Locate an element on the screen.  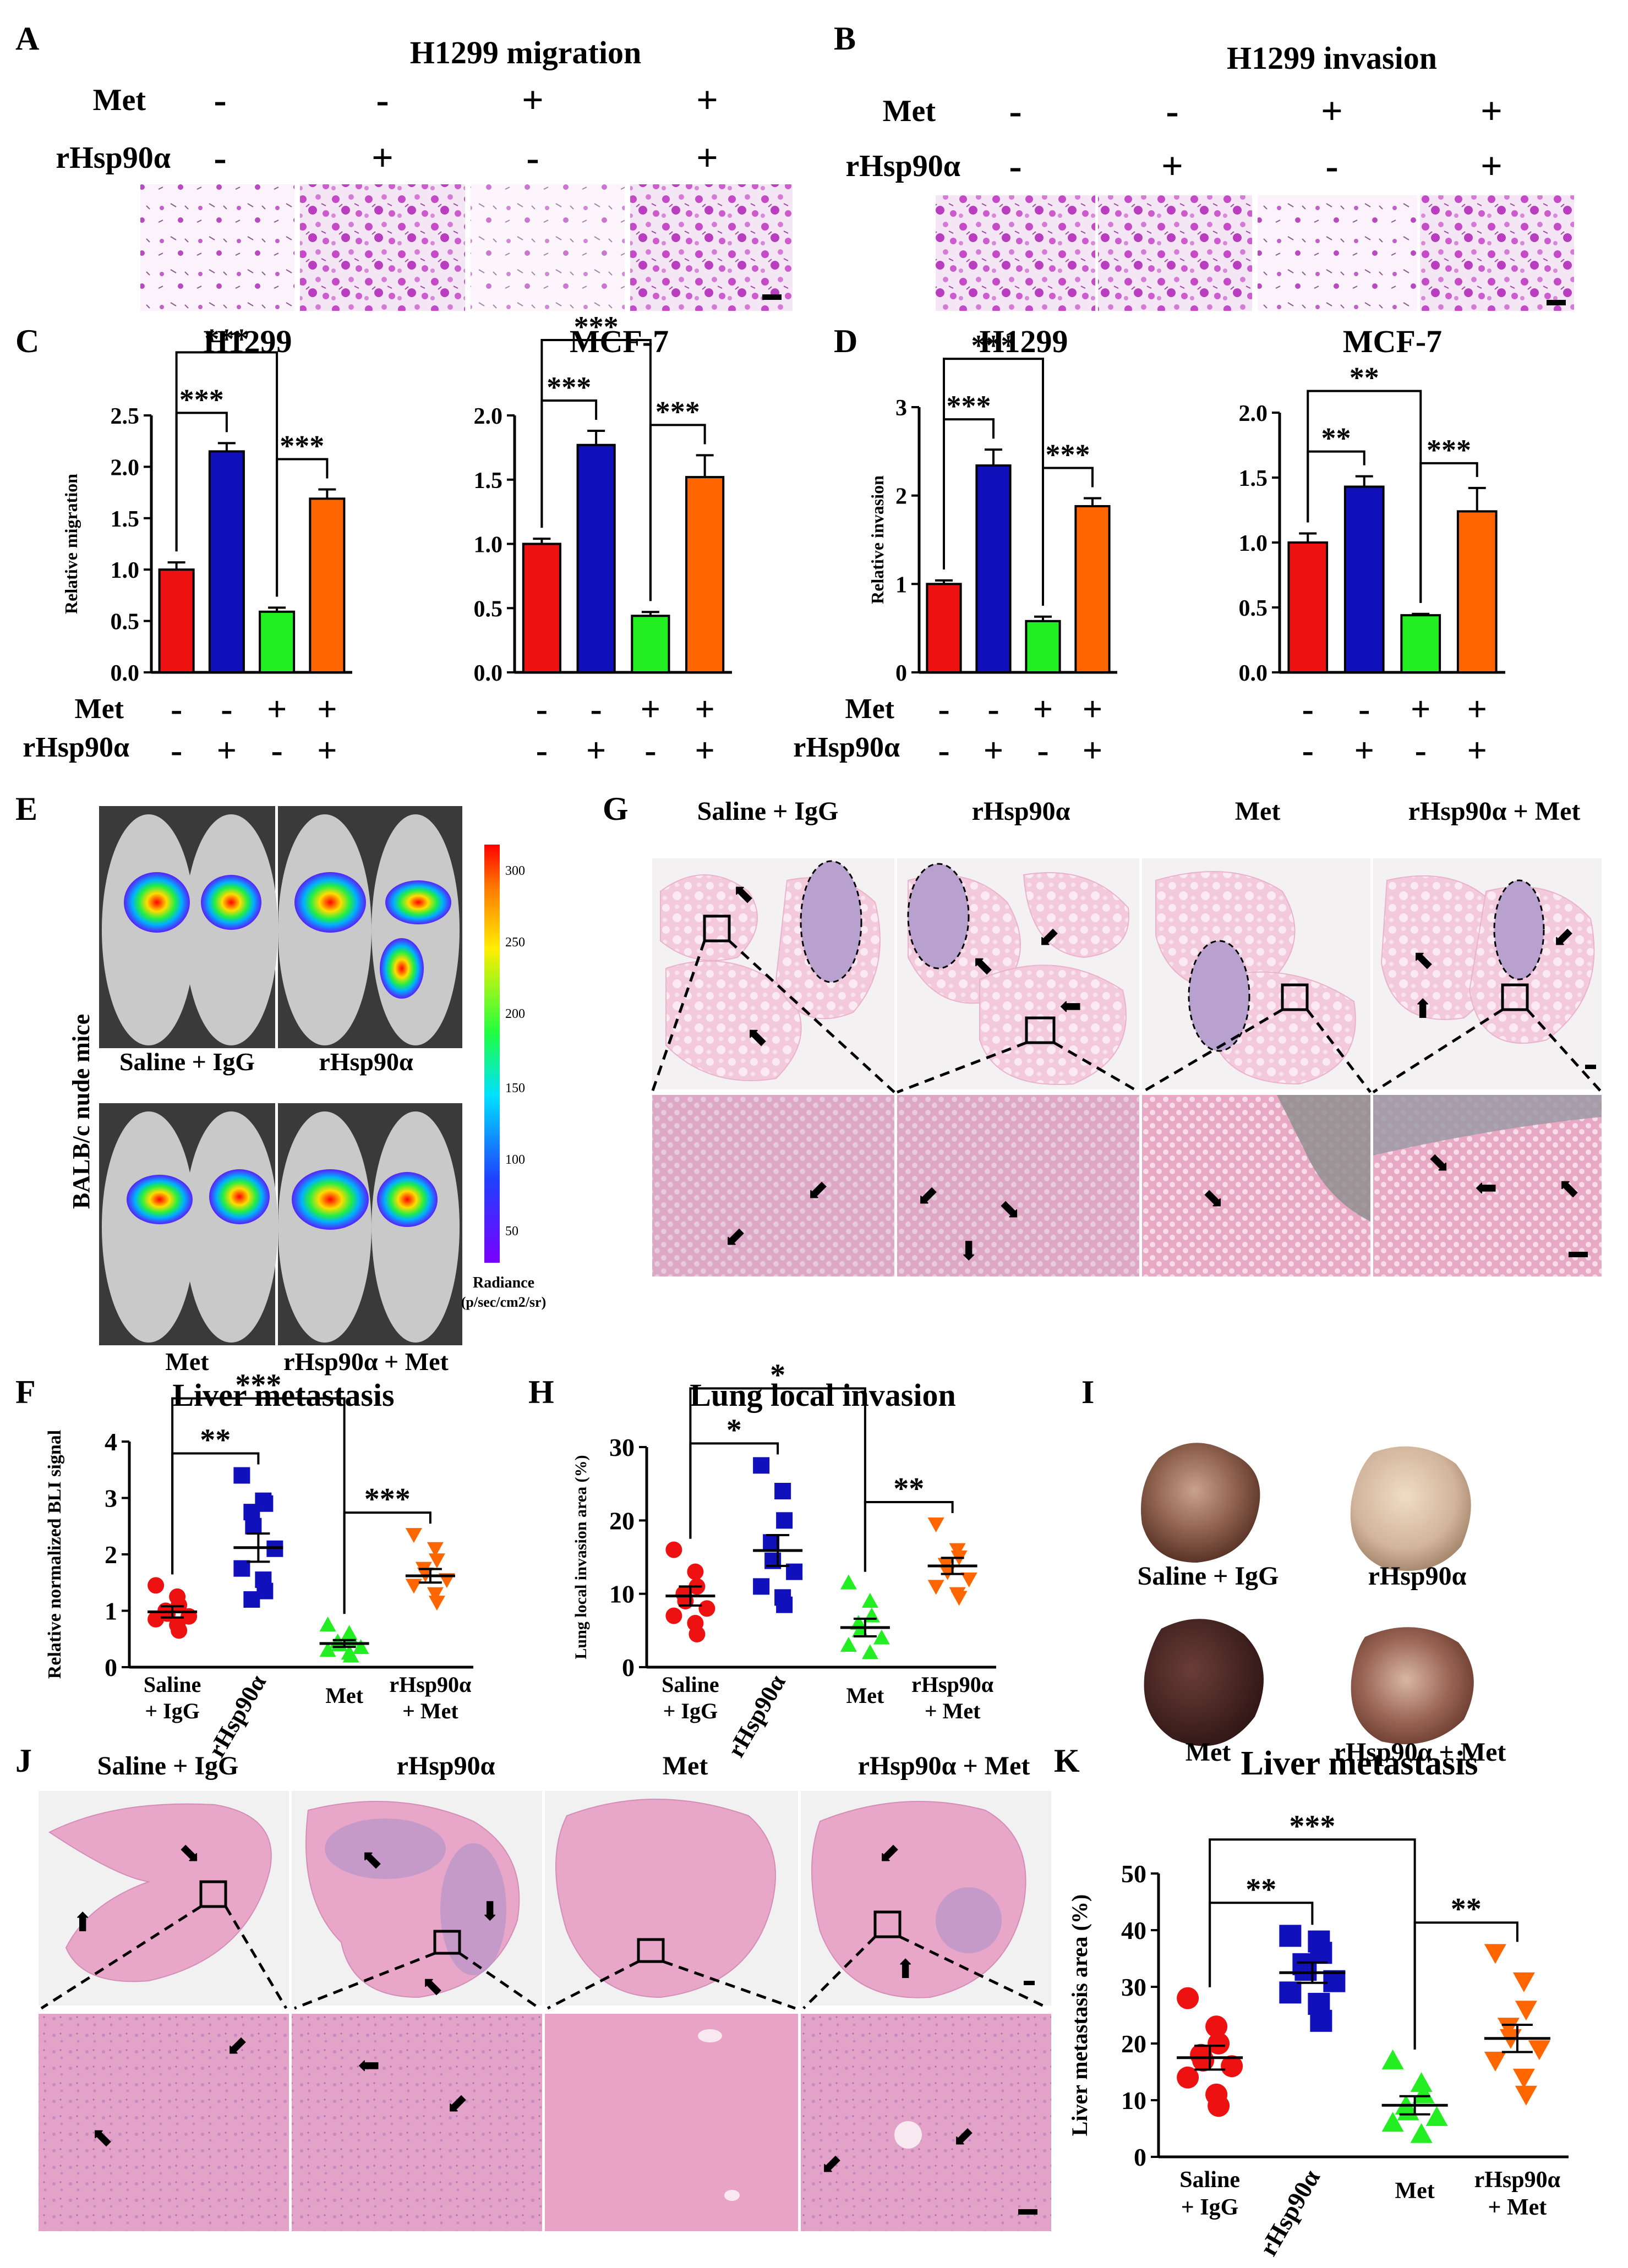
zoom-line is located at coordinates (839, 1972).